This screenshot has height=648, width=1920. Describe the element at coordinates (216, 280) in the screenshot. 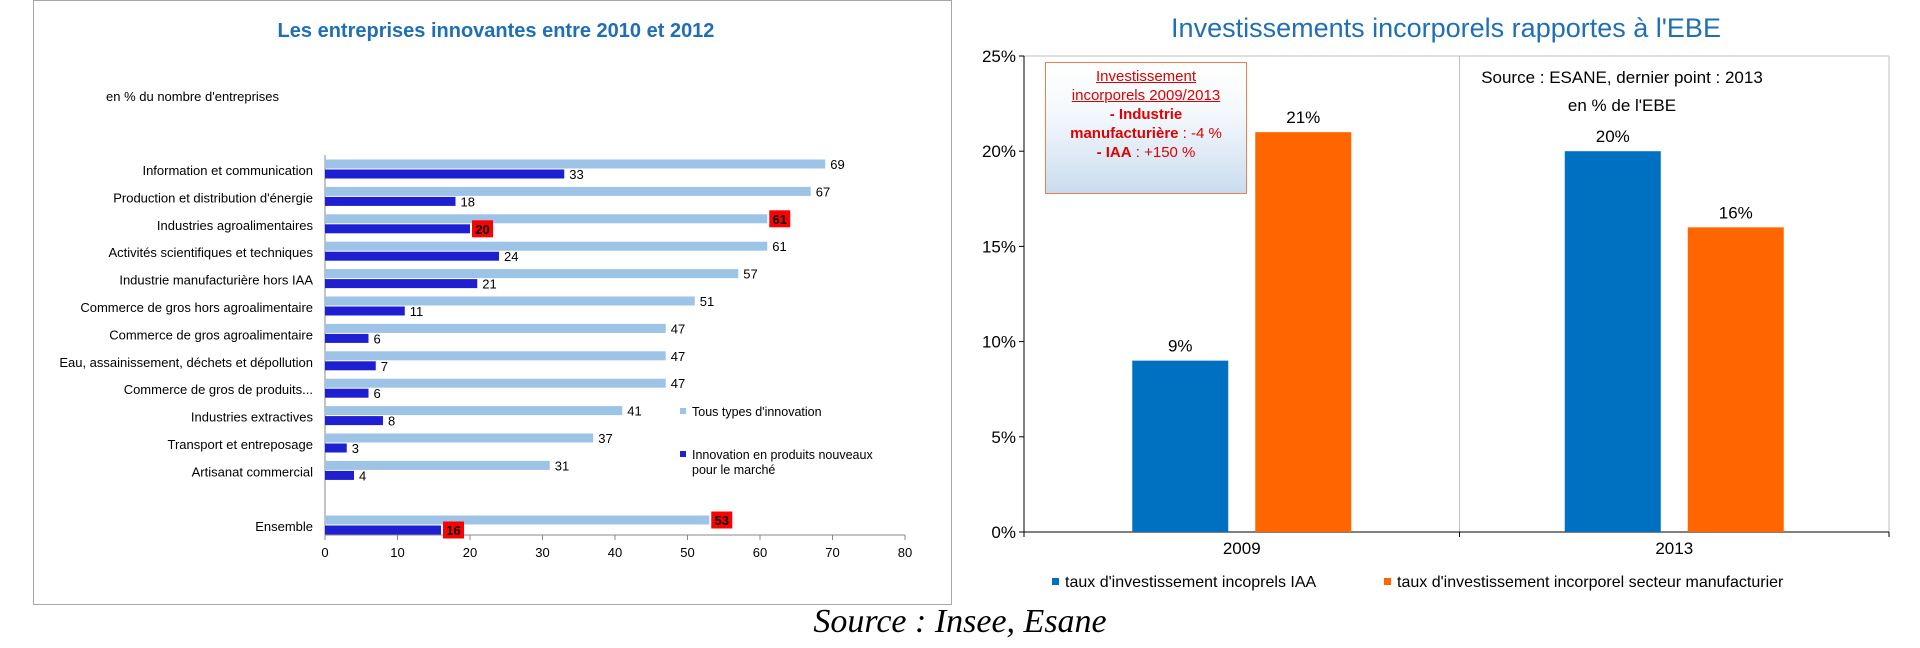

I see `category-label: Industrie manufacturière hors IAA` at that location.